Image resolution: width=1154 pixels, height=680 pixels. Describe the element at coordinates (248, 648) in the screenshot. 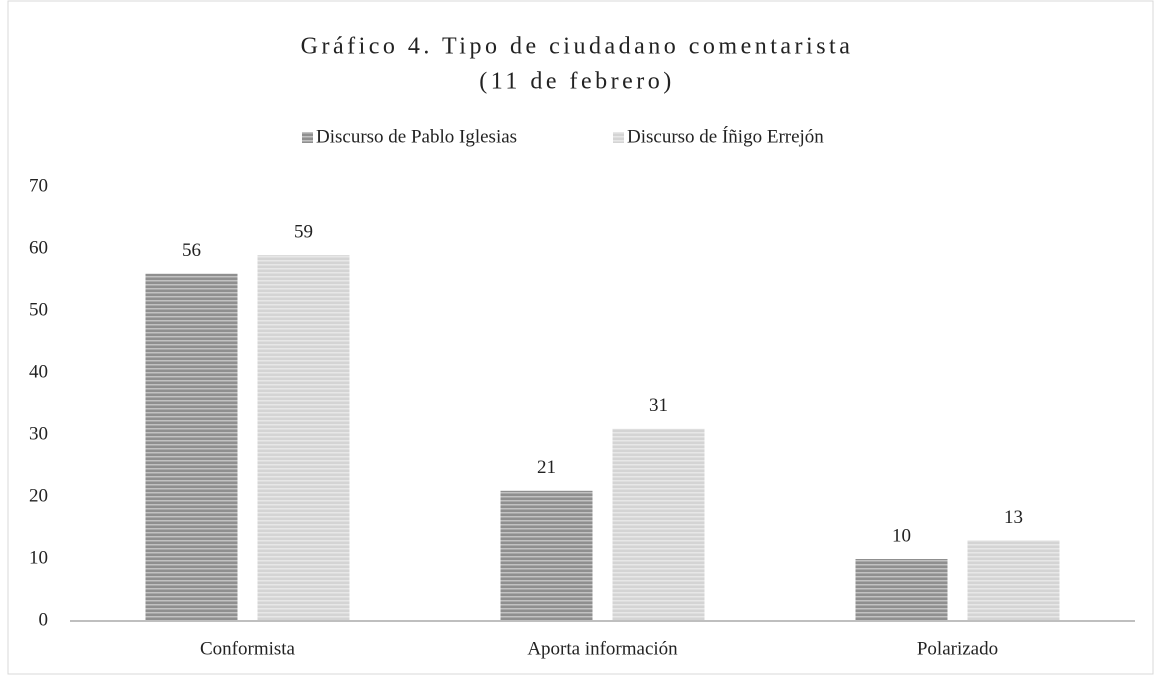

I see `x-tick-label: Conformista` at that location.